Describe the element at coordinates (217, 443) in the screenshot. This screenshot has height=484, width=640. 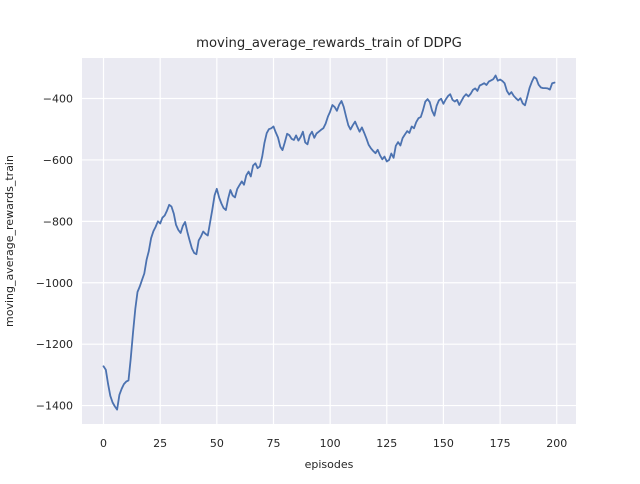
I see `x-tick-label: 50` at that location.